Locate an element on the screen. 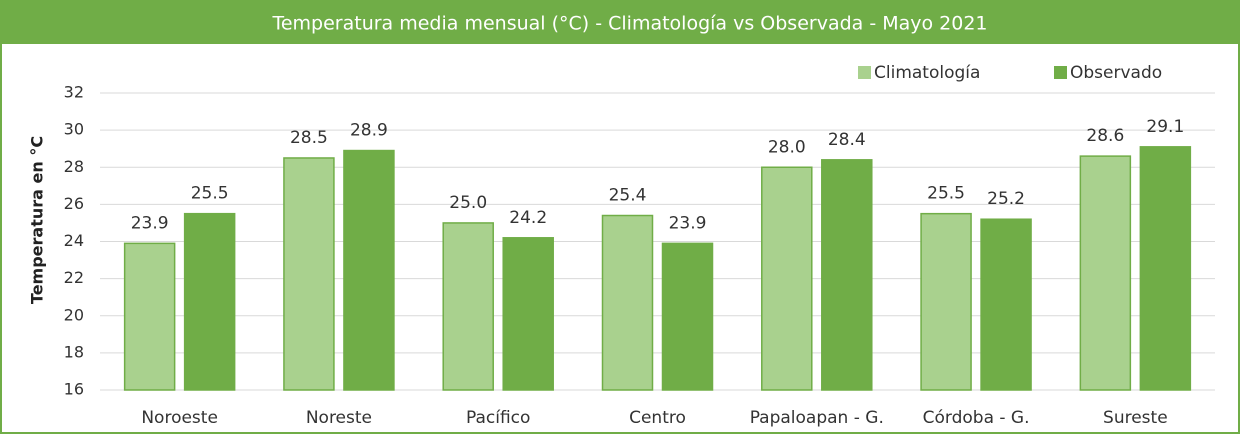 This screenshot has height=434, width=1243. data-label: 28.5 is located at coordinates (309, 138).